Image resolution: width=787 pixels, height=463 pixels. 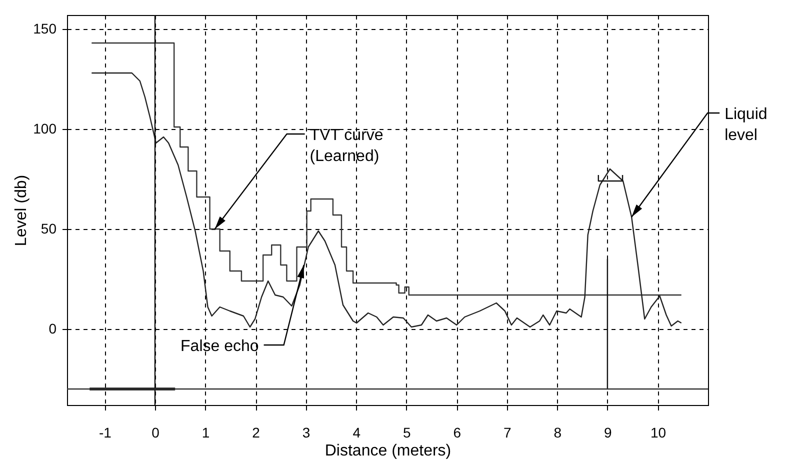 What do you see at coordinates (45, 128) in the screenshot?
I see `y-tick-label: 100` at bounding box center [45, 128].